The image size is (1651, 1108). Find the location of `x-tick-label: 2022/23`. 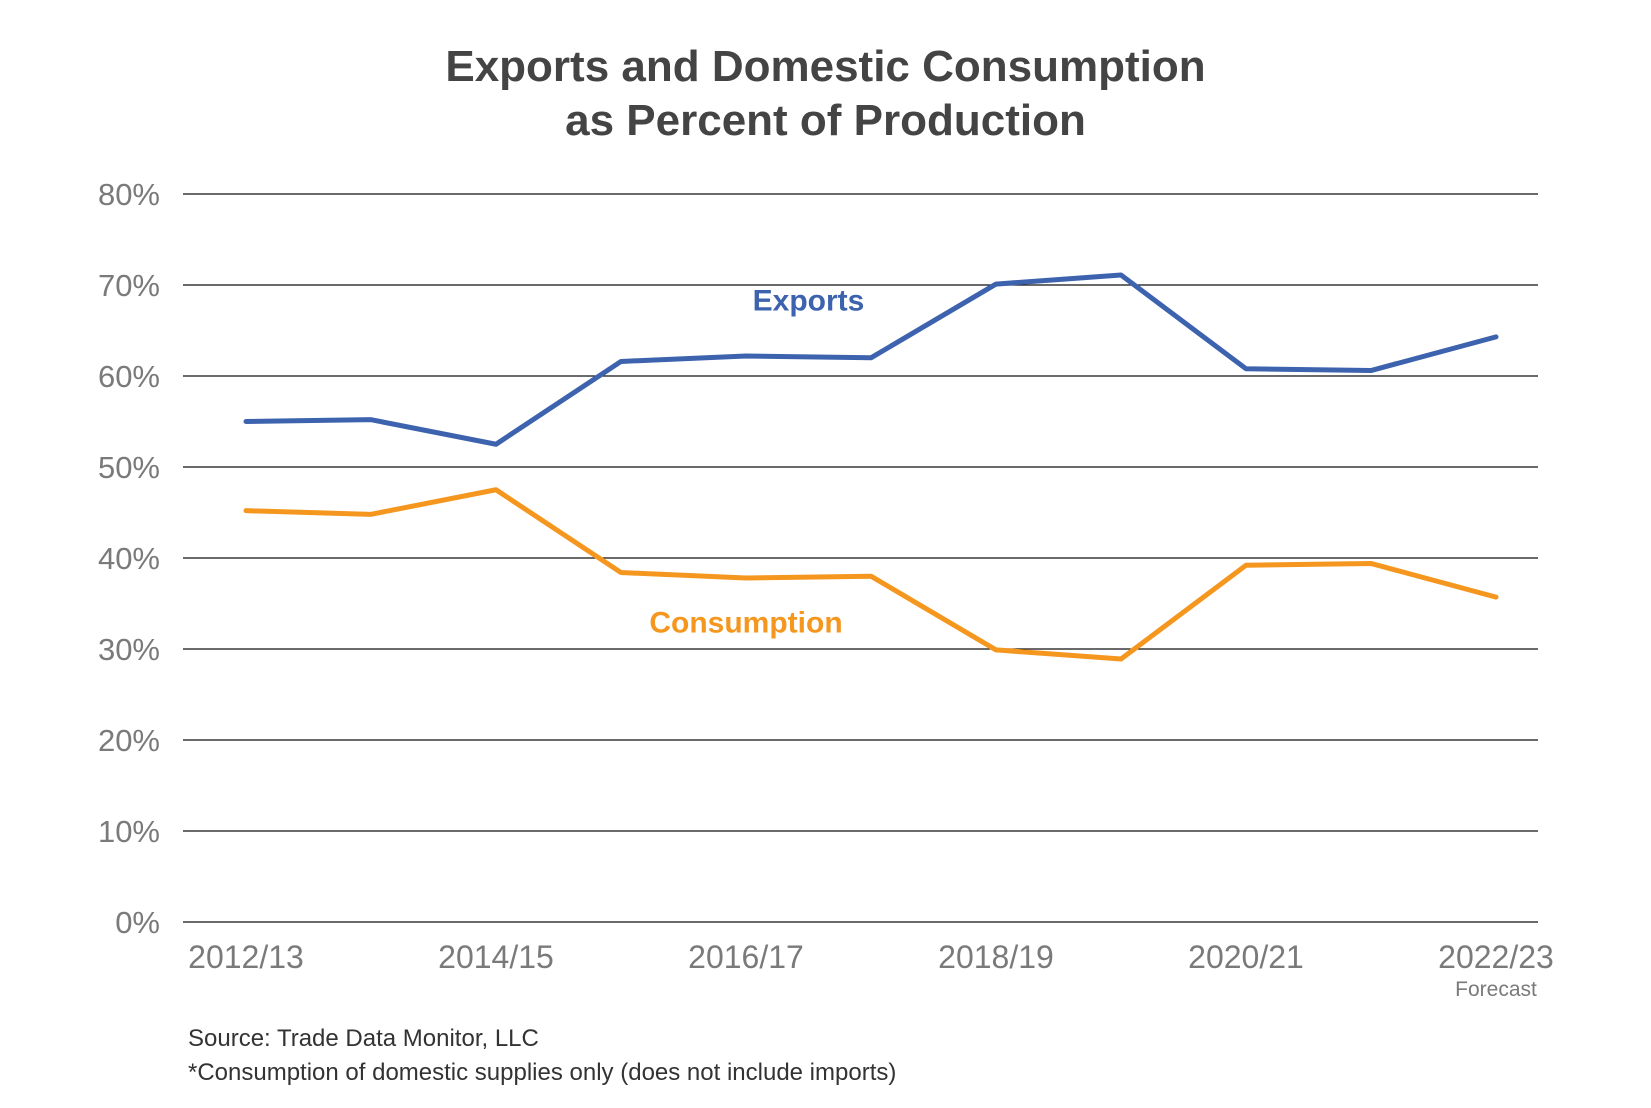

x-tick-label: 2022/23 is located at coordinates (1496, 957).